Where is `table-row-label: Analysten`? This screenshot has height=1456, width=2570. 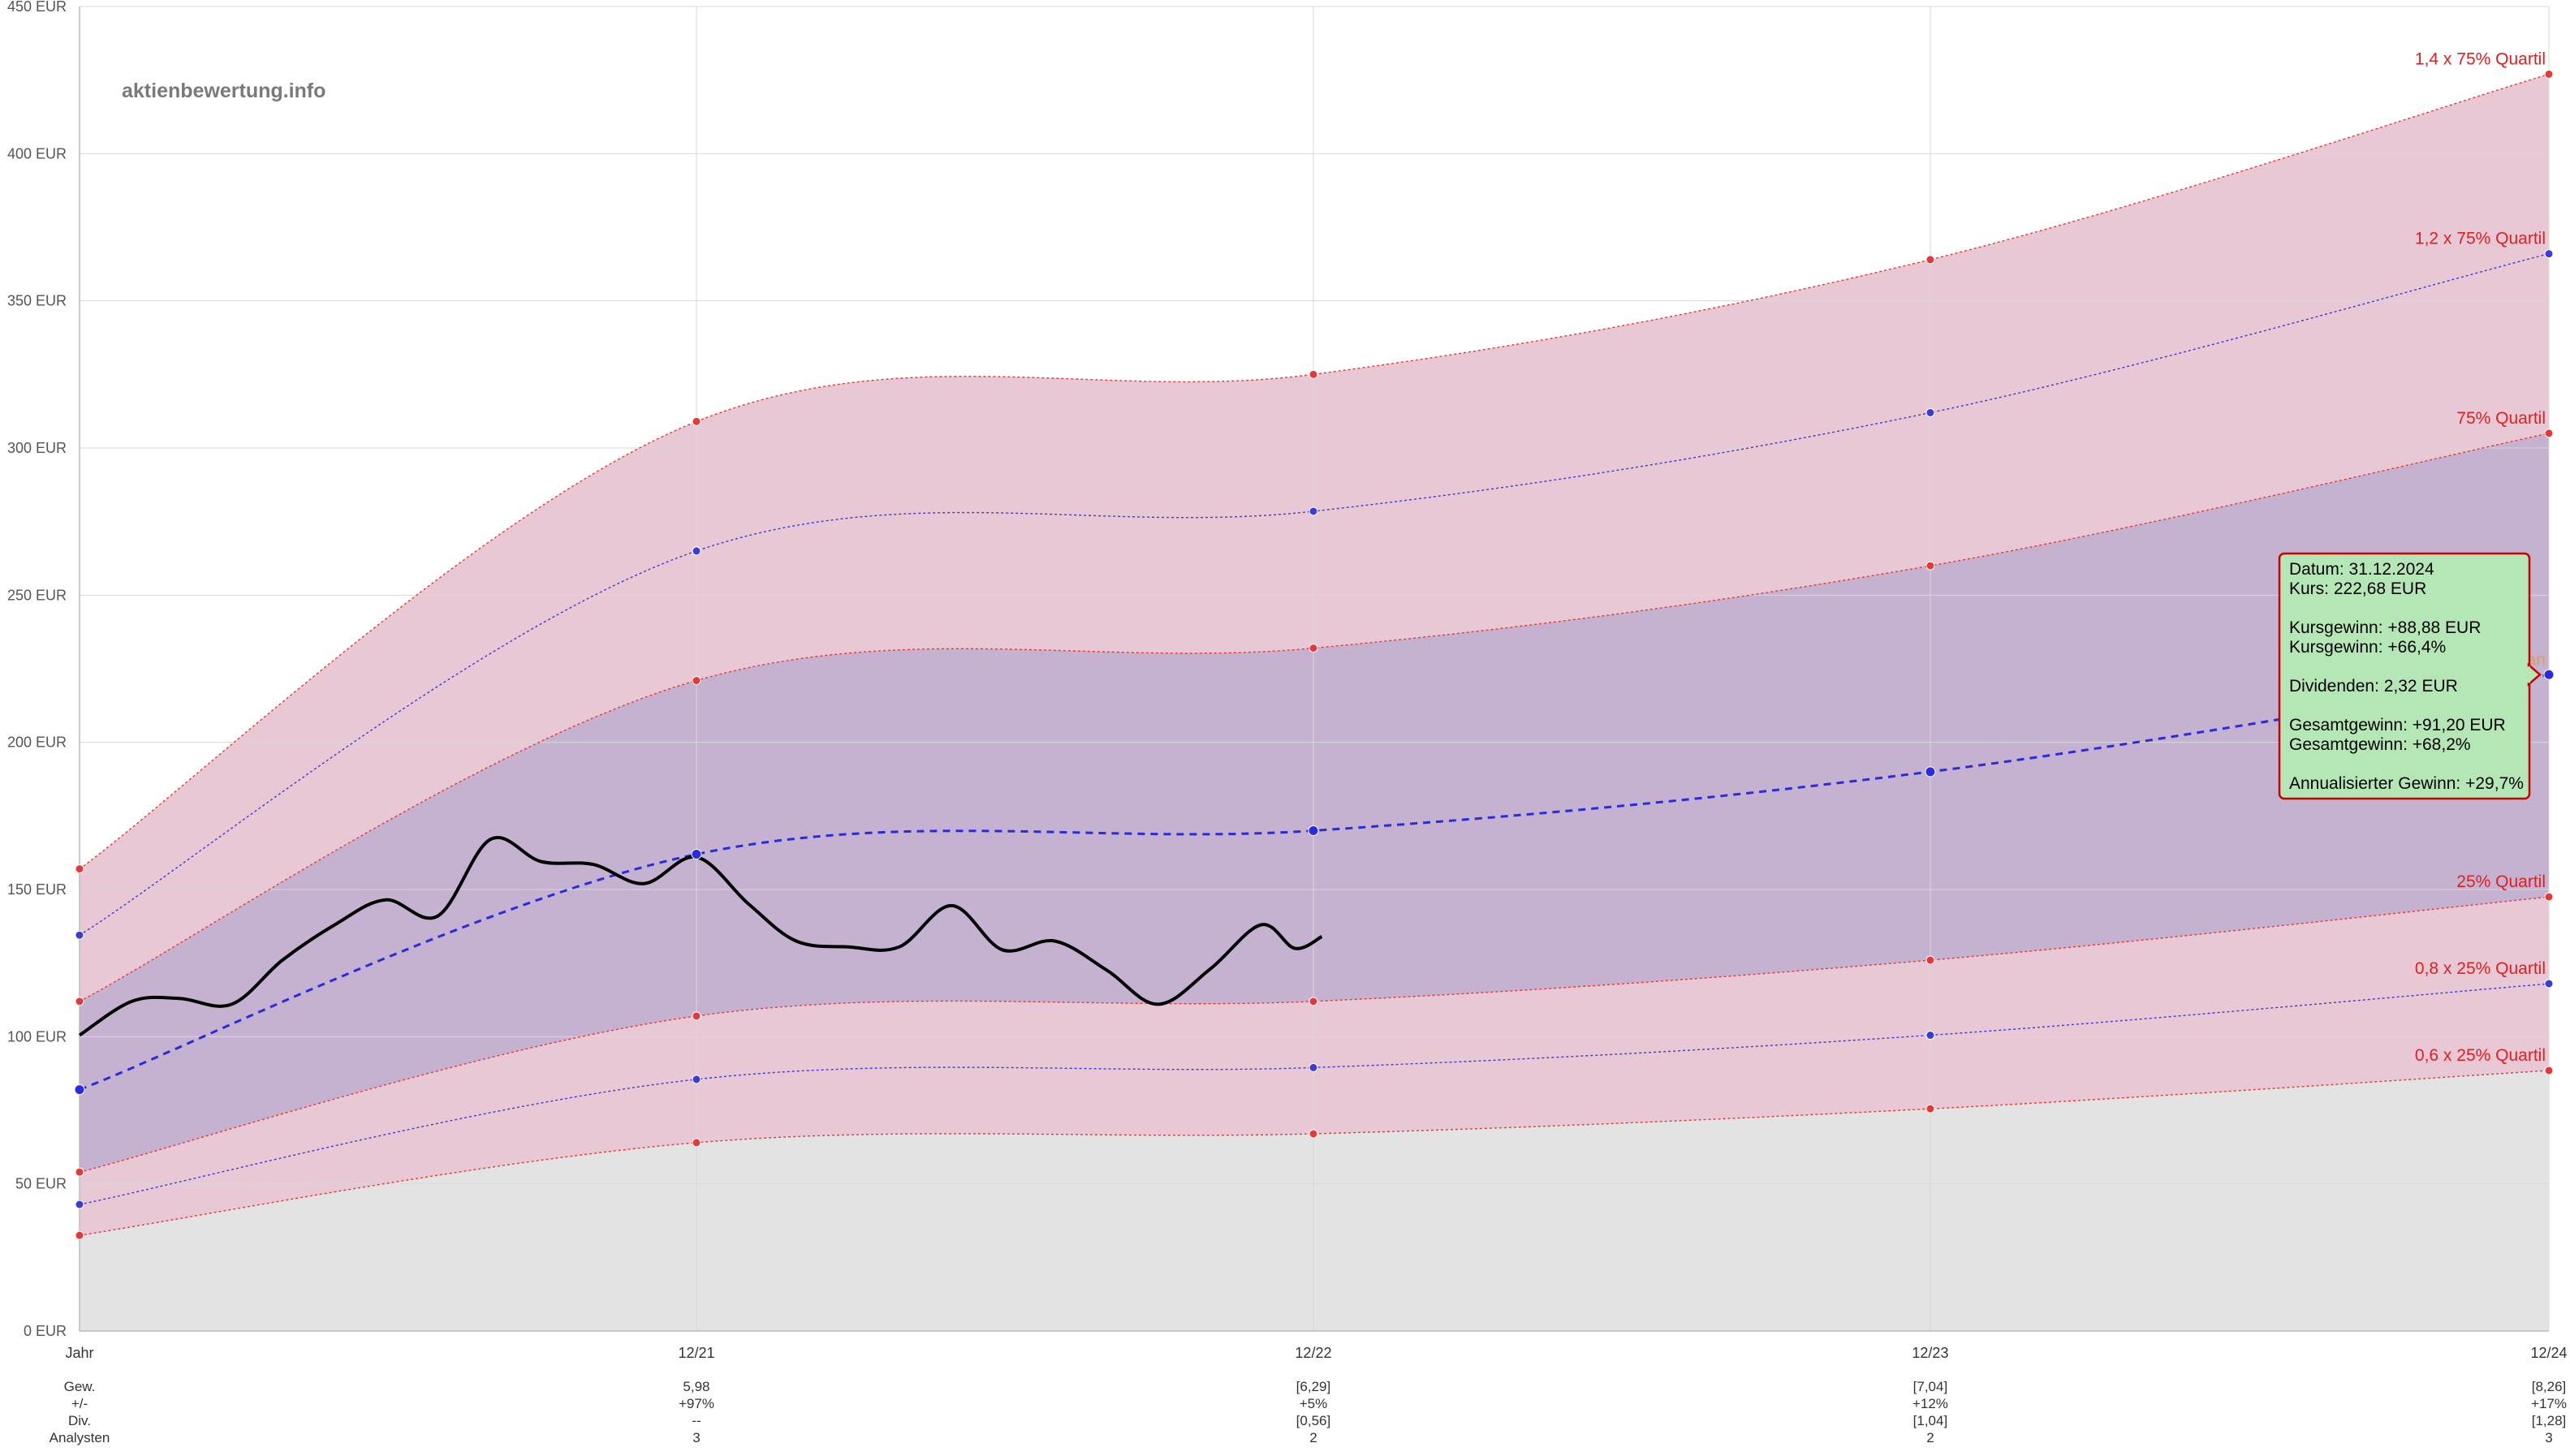
table-row-label: Analysten is located at coordinates (80, 1438).